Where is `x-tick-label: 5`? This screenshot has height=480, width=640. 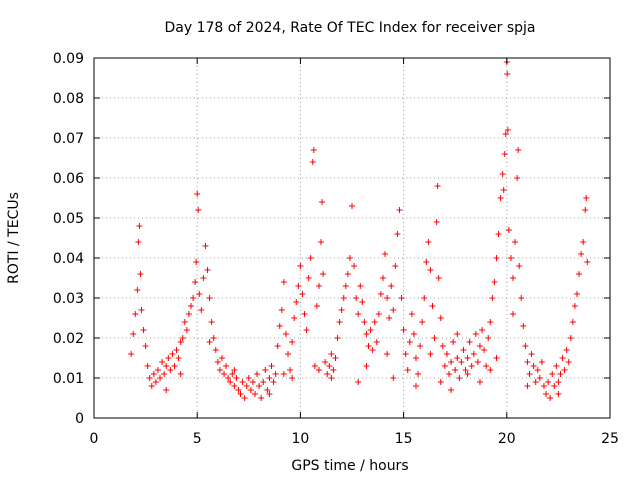
x-tick-label: 5 is located at coordinates (197, 439).